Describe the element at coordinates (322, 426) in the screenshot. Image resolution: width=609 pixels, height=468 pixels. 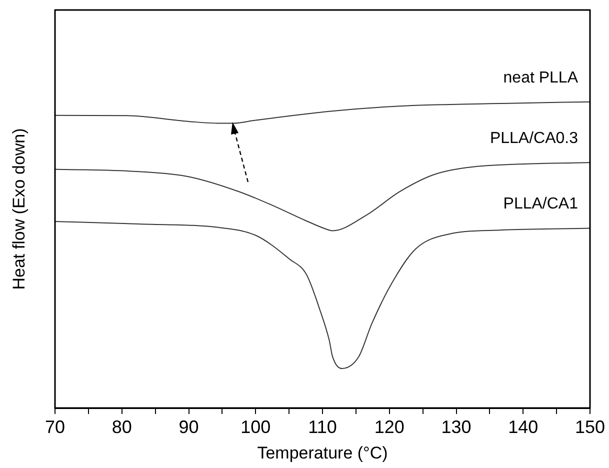
I see `x-tick-label: 110` at that location.